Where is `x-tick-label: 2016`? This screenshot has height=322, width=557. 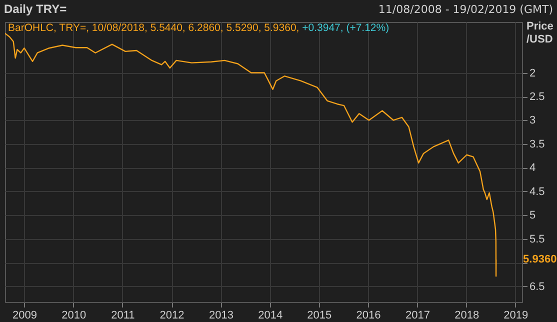 x-tick-label: 2016 is located at coordinates (368, 316).